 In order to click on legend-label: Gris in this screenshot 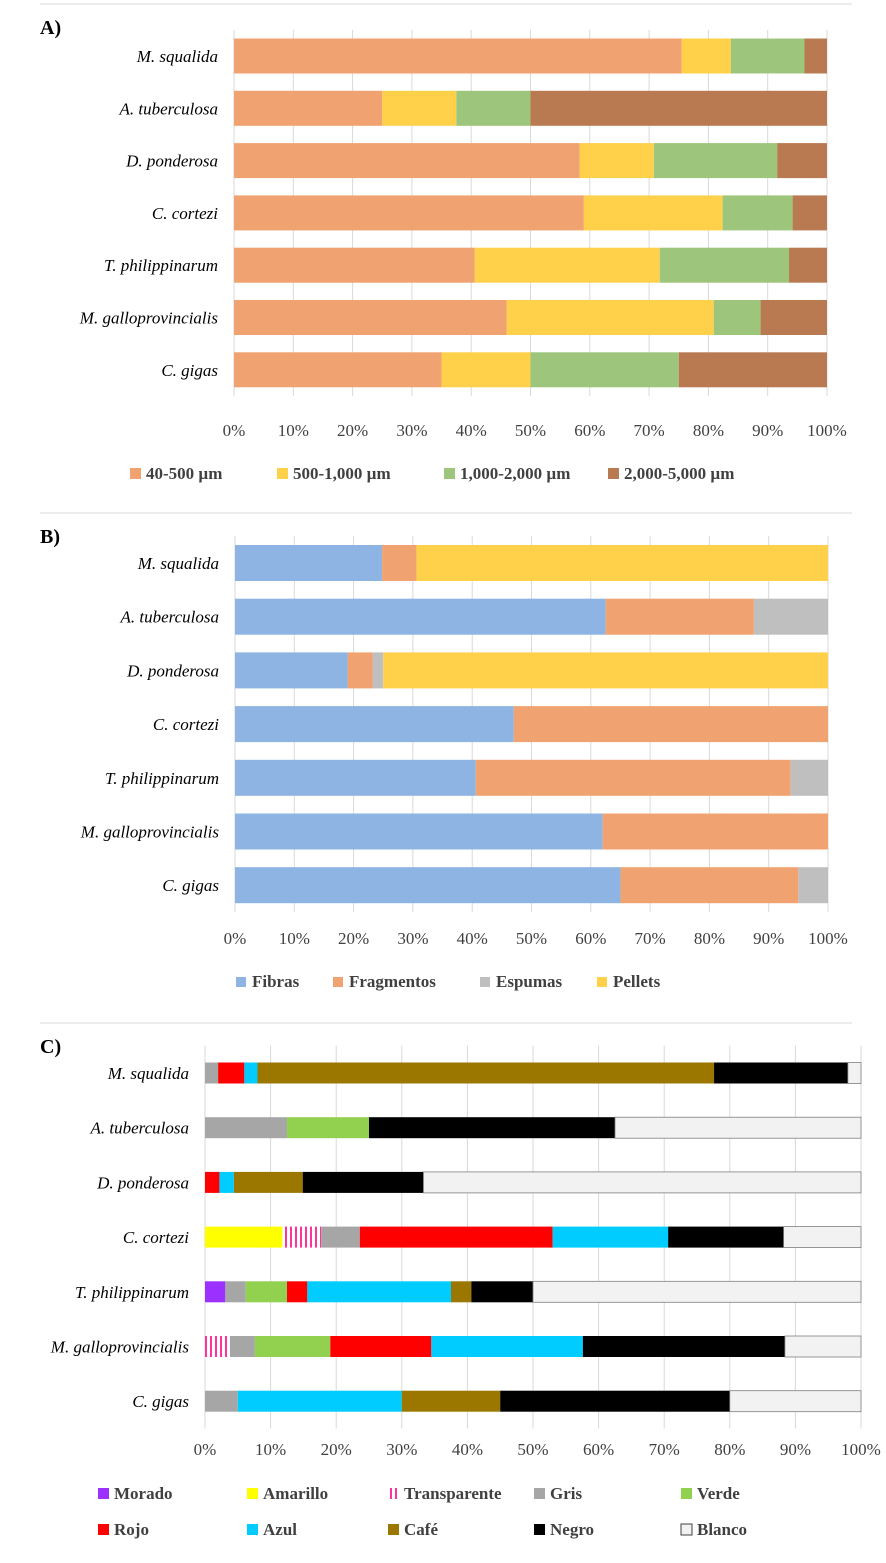, I will do `click(566, 1493)`.